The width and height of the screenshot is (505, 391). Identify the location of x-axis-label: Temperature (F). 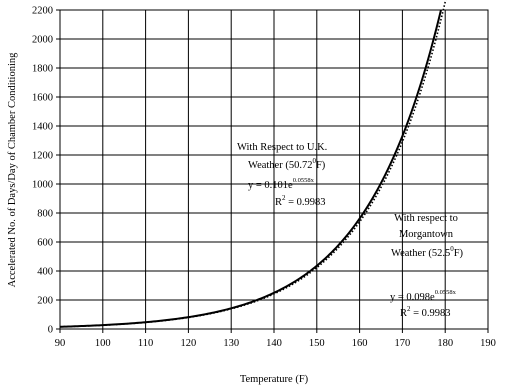
(274, 379).